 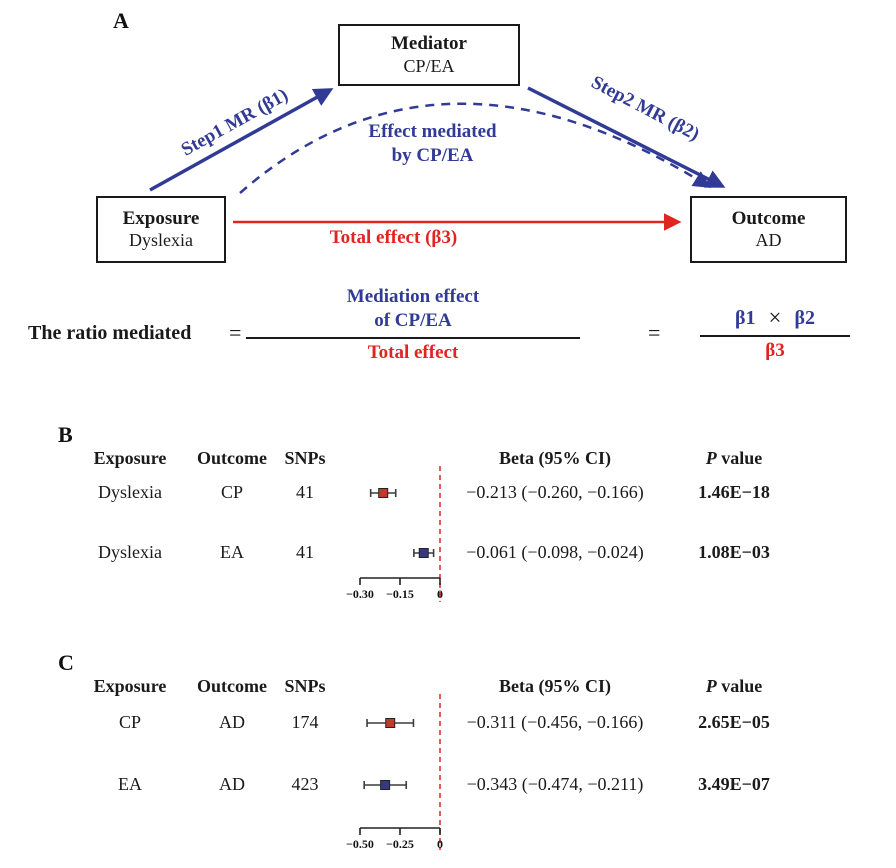 What do you see at coordinates (745, 317) in the screenshot?
I see `beta1-symbol: β1` at bounding box center [745, 317].